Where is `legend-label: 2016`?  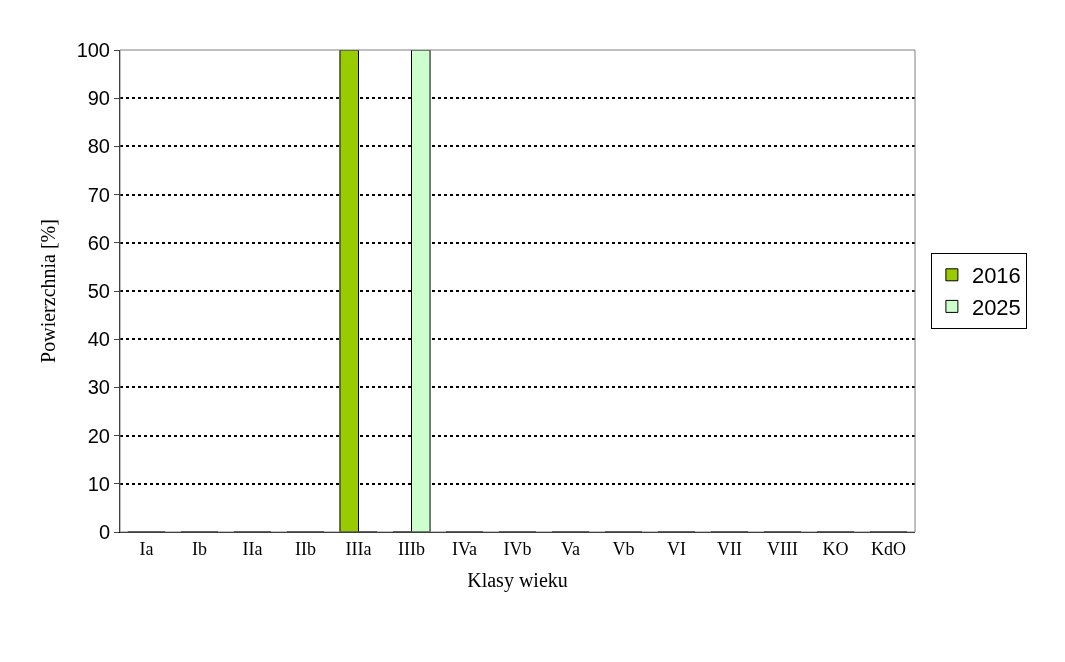
legend-label: 2016 is located at coordinates (996, 276).